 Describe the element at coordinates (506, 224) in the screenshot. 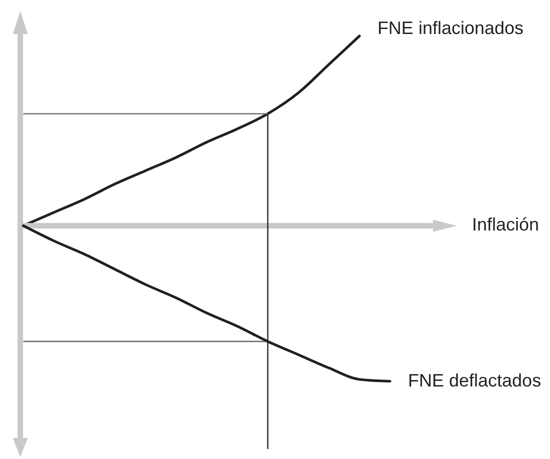

I see `x-axis-title: Inflación` at that location.